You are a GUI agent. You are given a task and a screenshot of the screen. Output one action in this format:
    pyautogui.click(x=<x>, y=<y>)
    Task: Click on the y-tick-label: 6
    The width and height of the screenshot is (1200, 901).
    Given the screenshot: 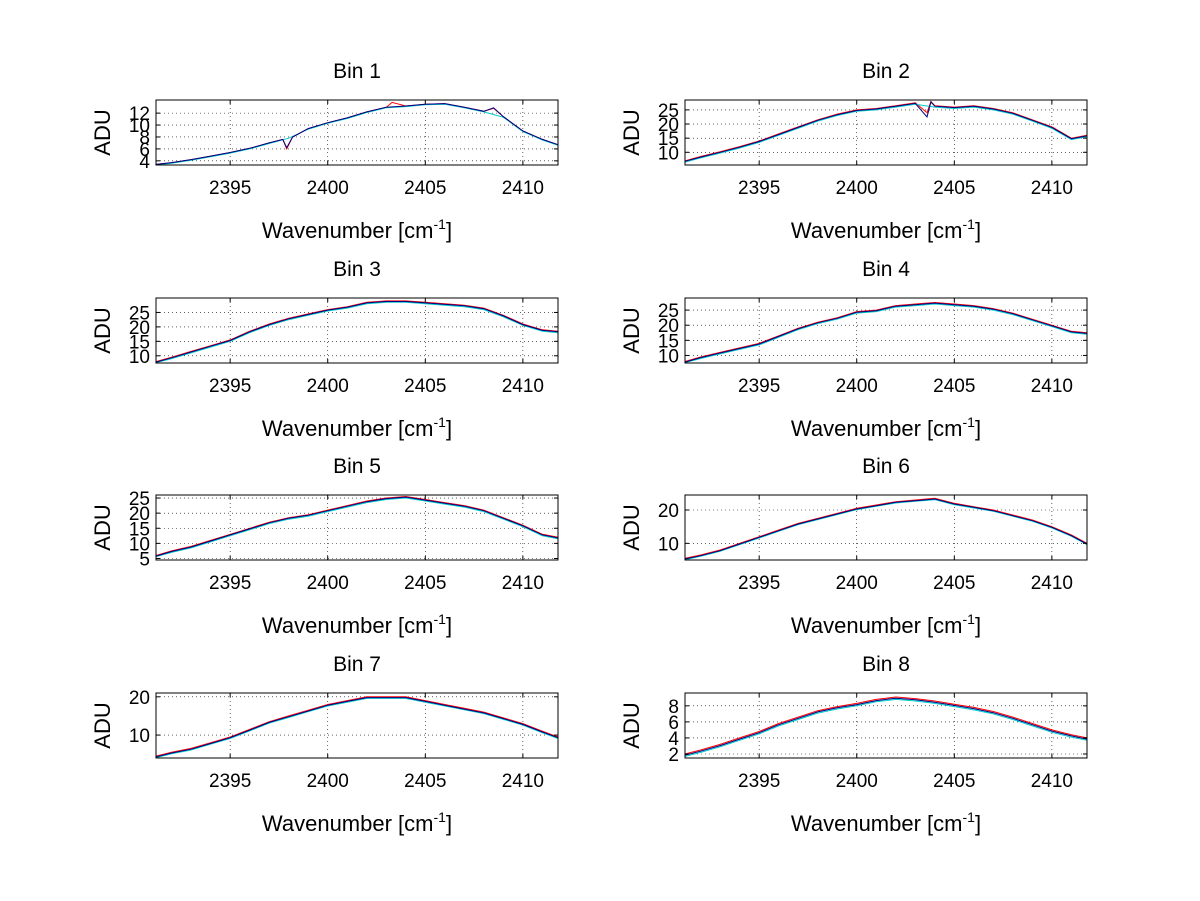 What is the action you would take?
    pyautogui.click(x=673, y=723)
    